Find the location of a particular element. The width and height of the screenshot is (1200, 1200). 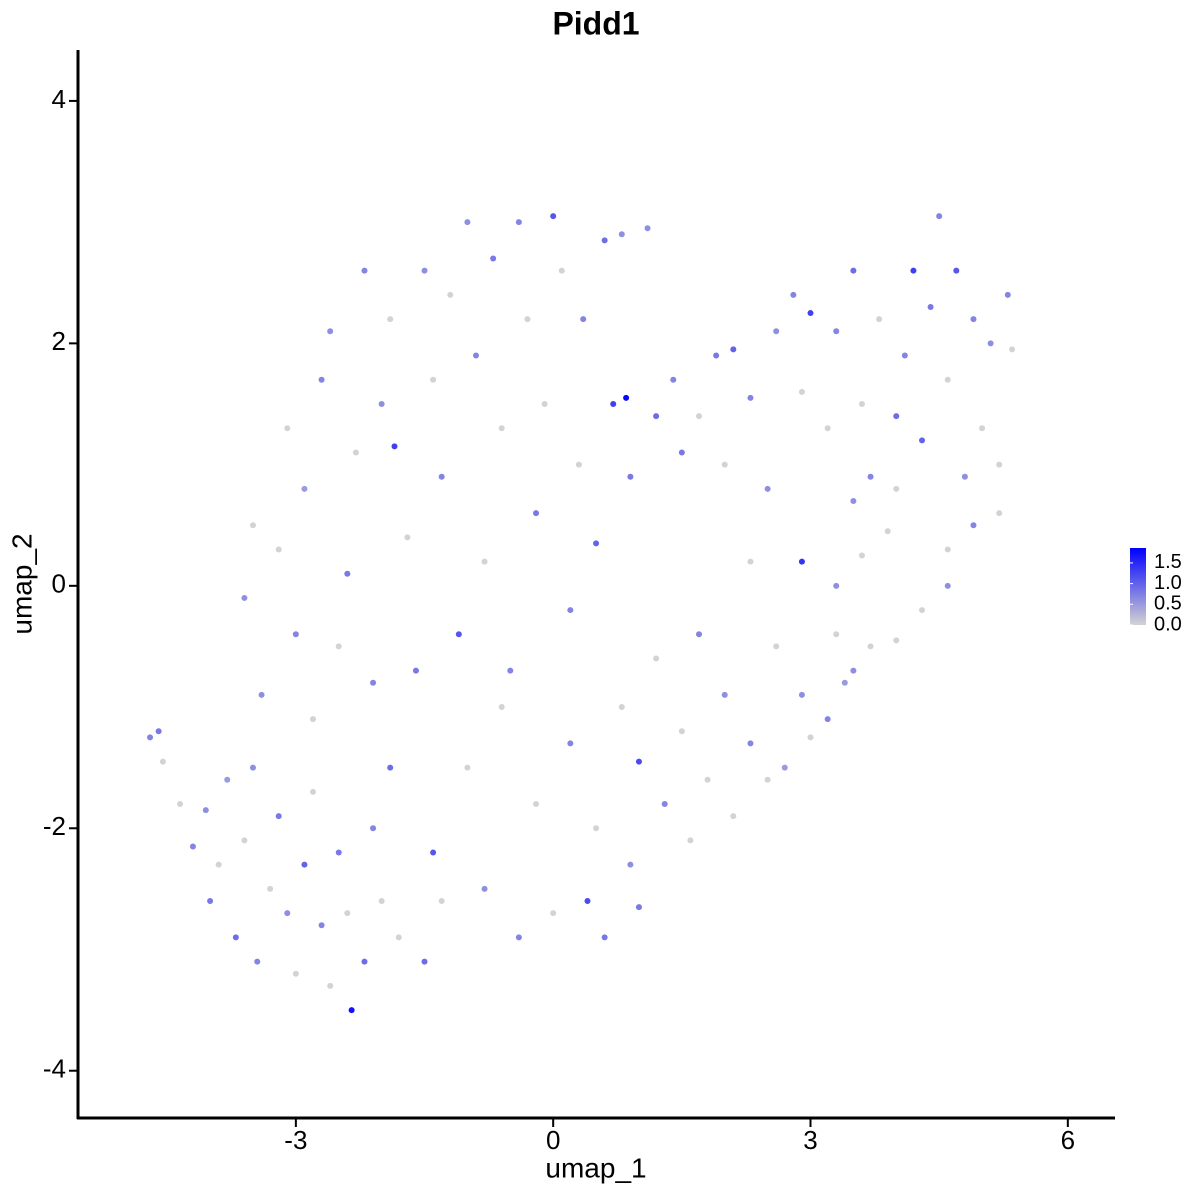

x-axis-label: umap_1 is located at coordinates (595, 1167).